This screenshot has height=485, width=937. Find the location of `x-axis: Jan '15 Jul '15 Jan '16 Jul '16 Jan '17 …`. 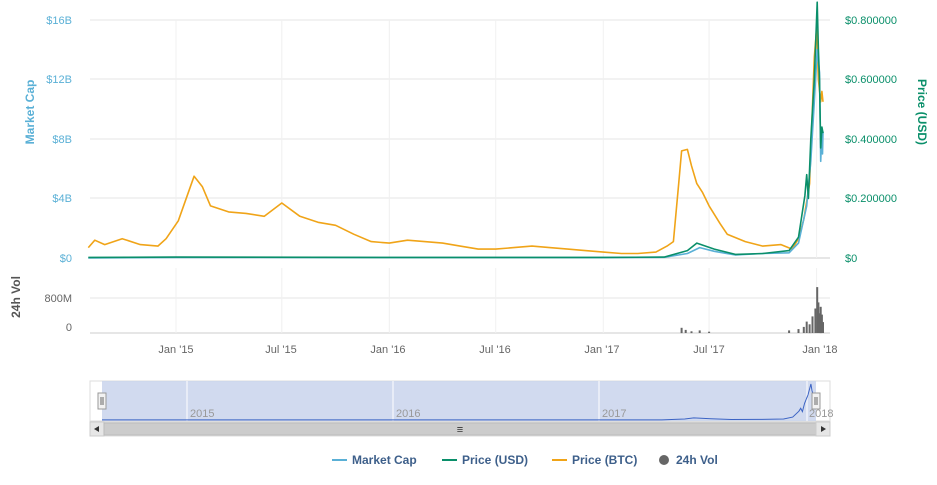

x-axis: Jan '15 Jul '15 Jan '16 Jul '16 Jan '17 … is located at coordinates (497, 350).